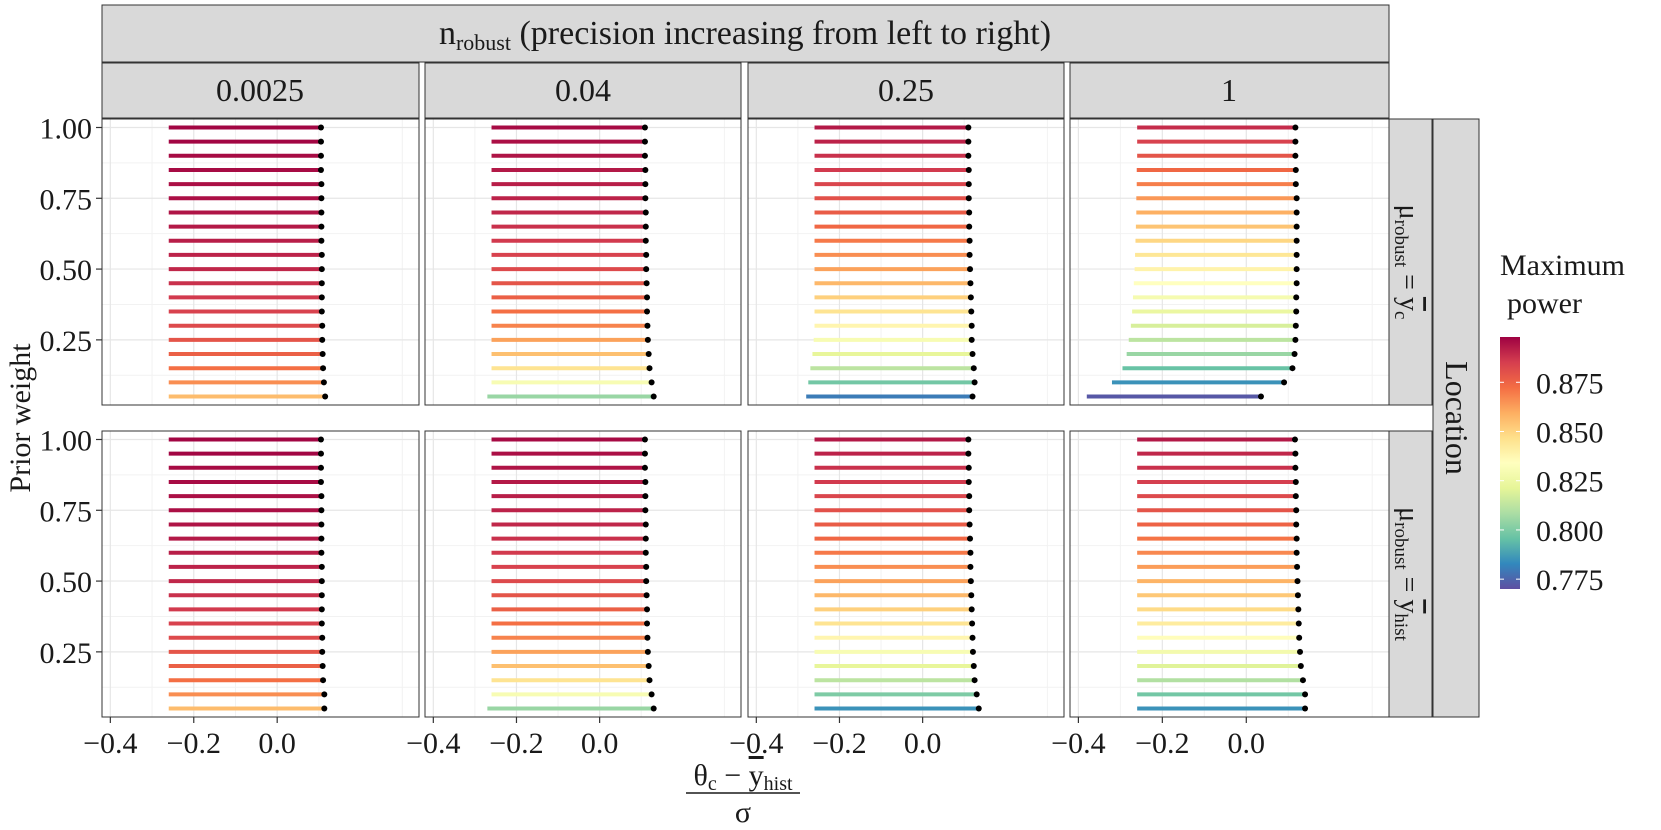  I want to click on row-group-strip, so click(1456, 418).